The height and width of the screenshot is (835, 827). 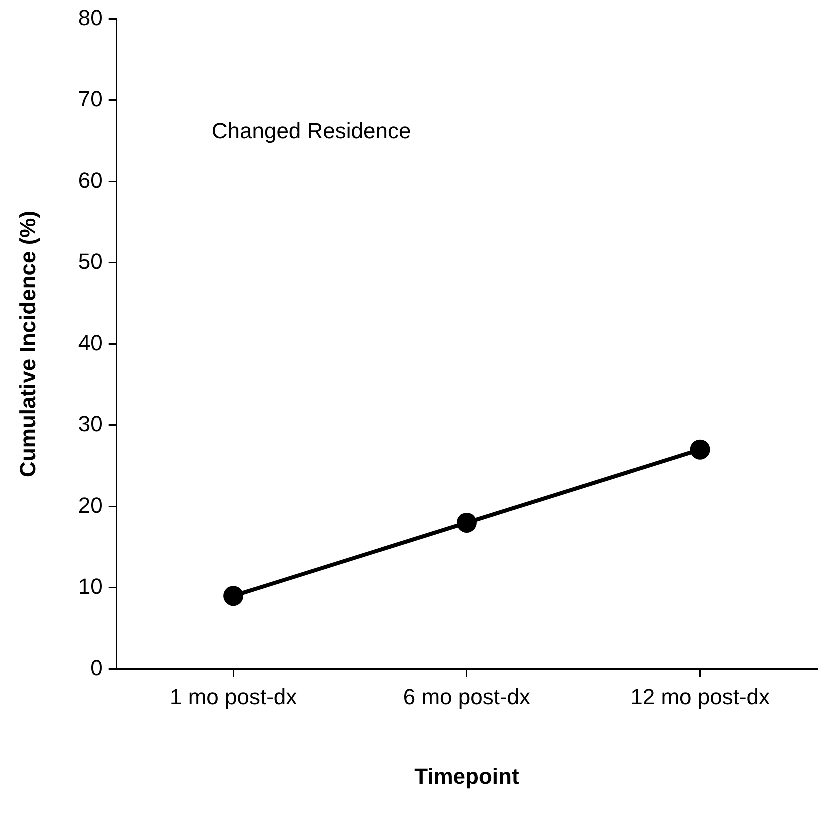 What do you see at coordinates (90, 424) in the screenshot?
I see `y-tick-label: 30` at bounding box center [90, 424].